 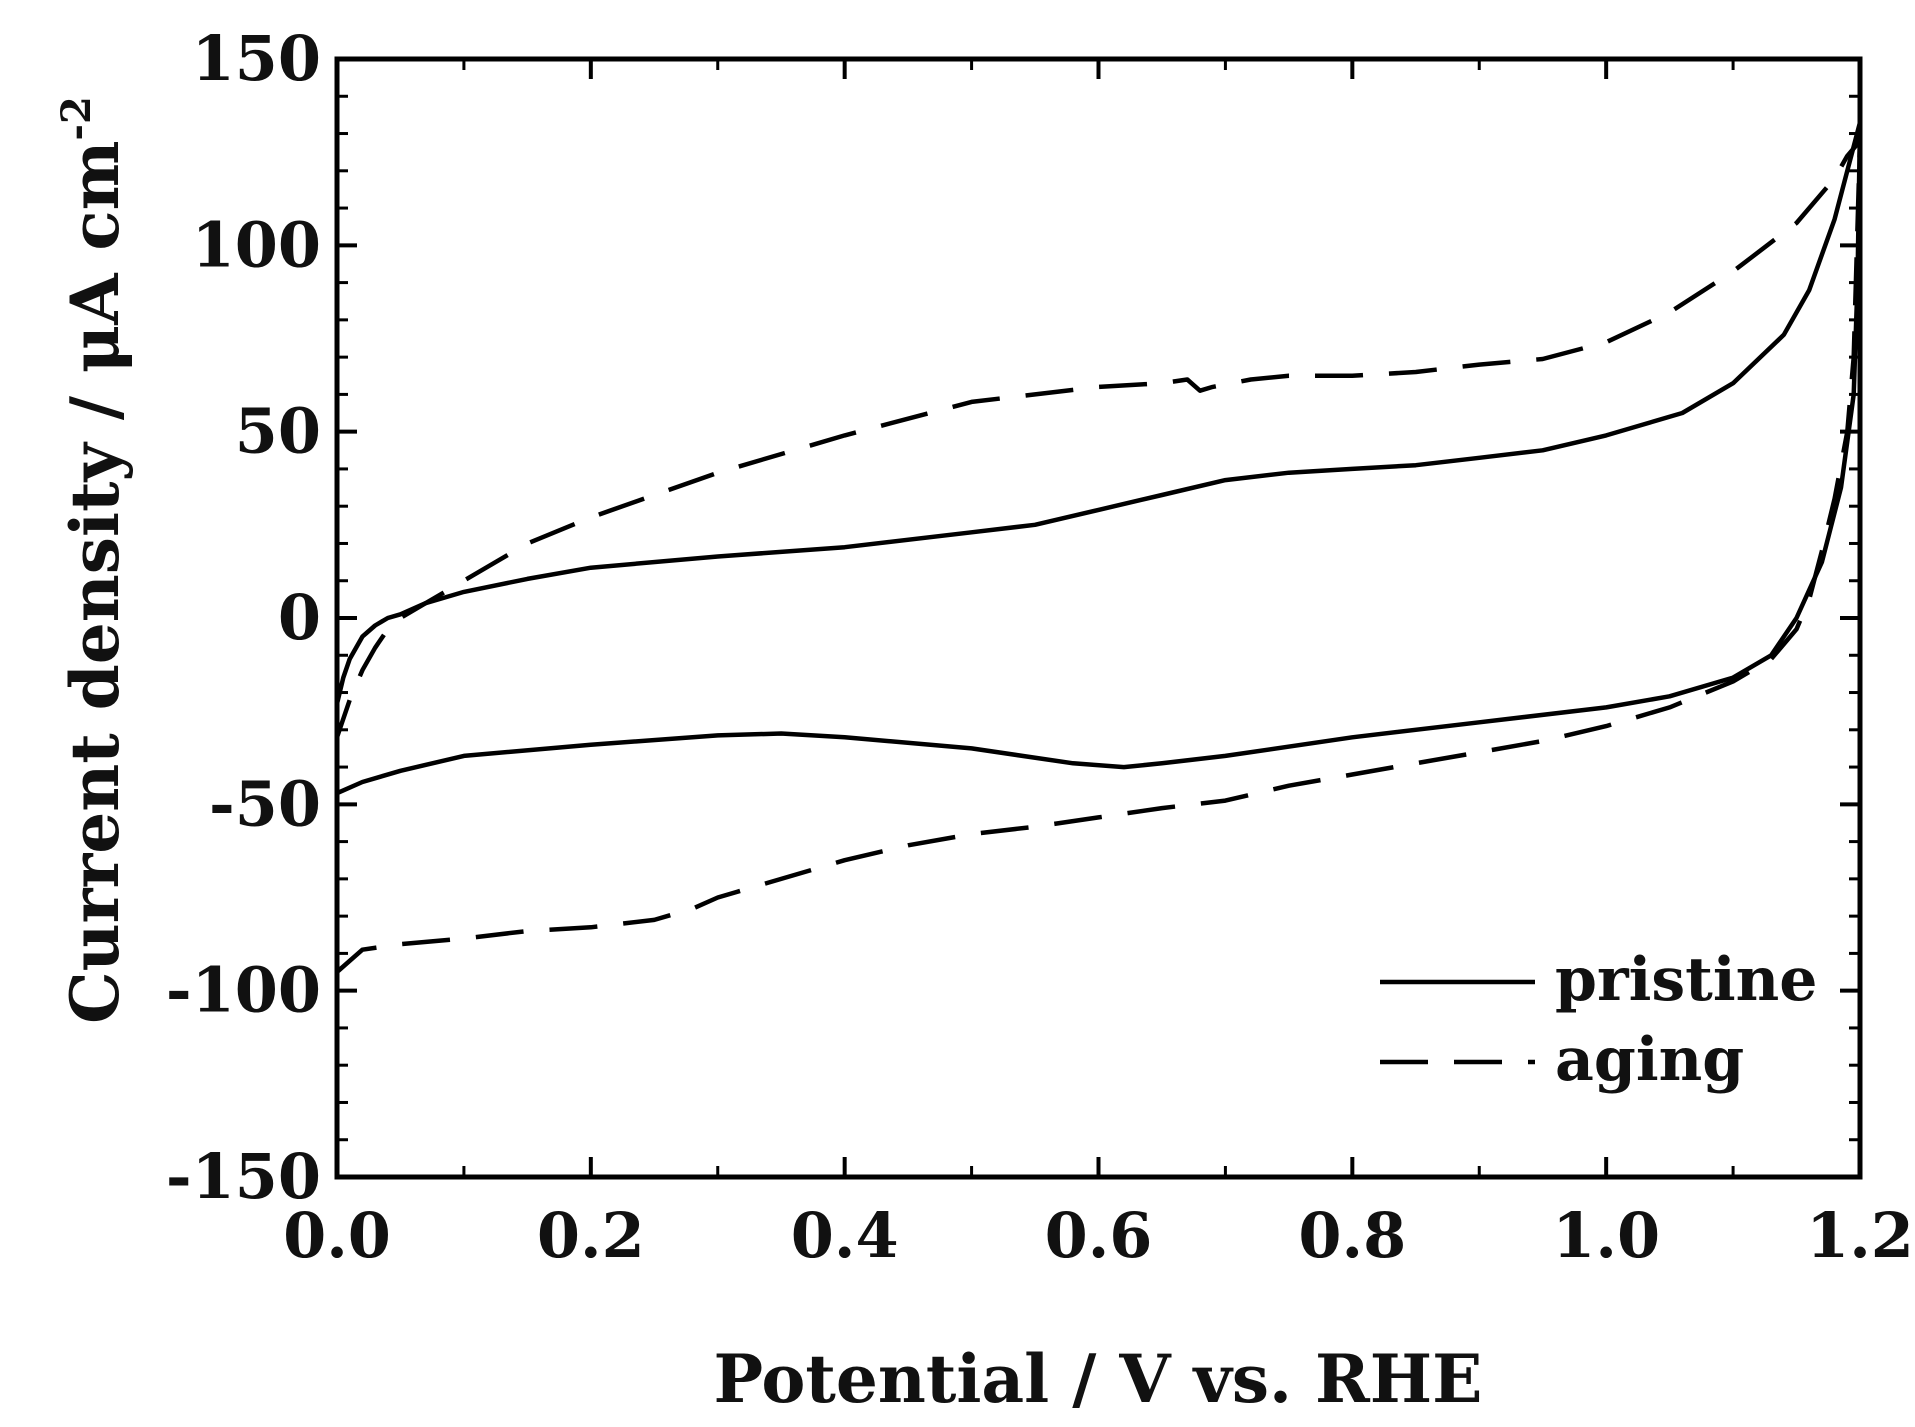 I want to click on legend: pristine aging, so click(x=1598, y=1020).